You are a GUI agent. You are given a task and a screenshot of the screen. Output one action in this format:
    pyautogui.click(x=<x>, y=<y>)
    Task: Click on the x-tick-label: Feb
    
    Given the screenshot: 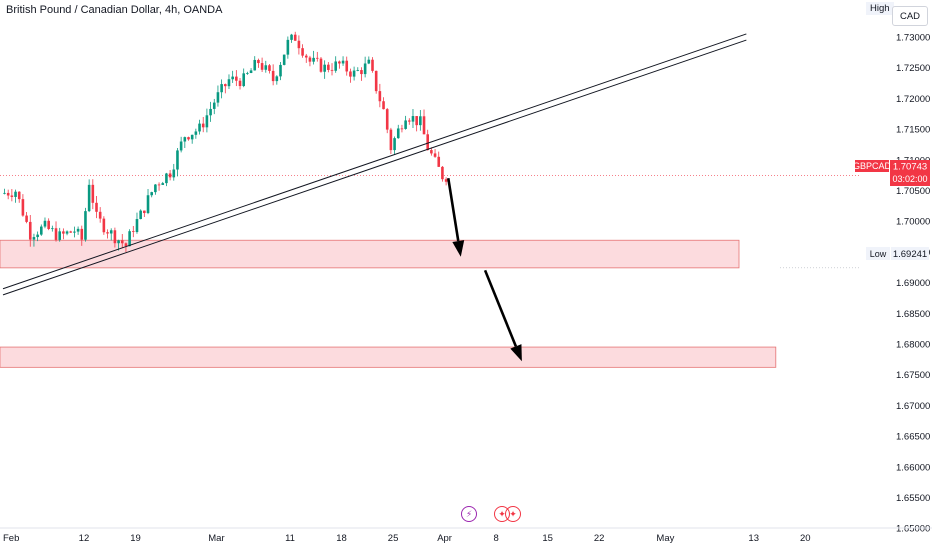 What is the action you would take?
    pyautogui.click(x=11, y=538)
    